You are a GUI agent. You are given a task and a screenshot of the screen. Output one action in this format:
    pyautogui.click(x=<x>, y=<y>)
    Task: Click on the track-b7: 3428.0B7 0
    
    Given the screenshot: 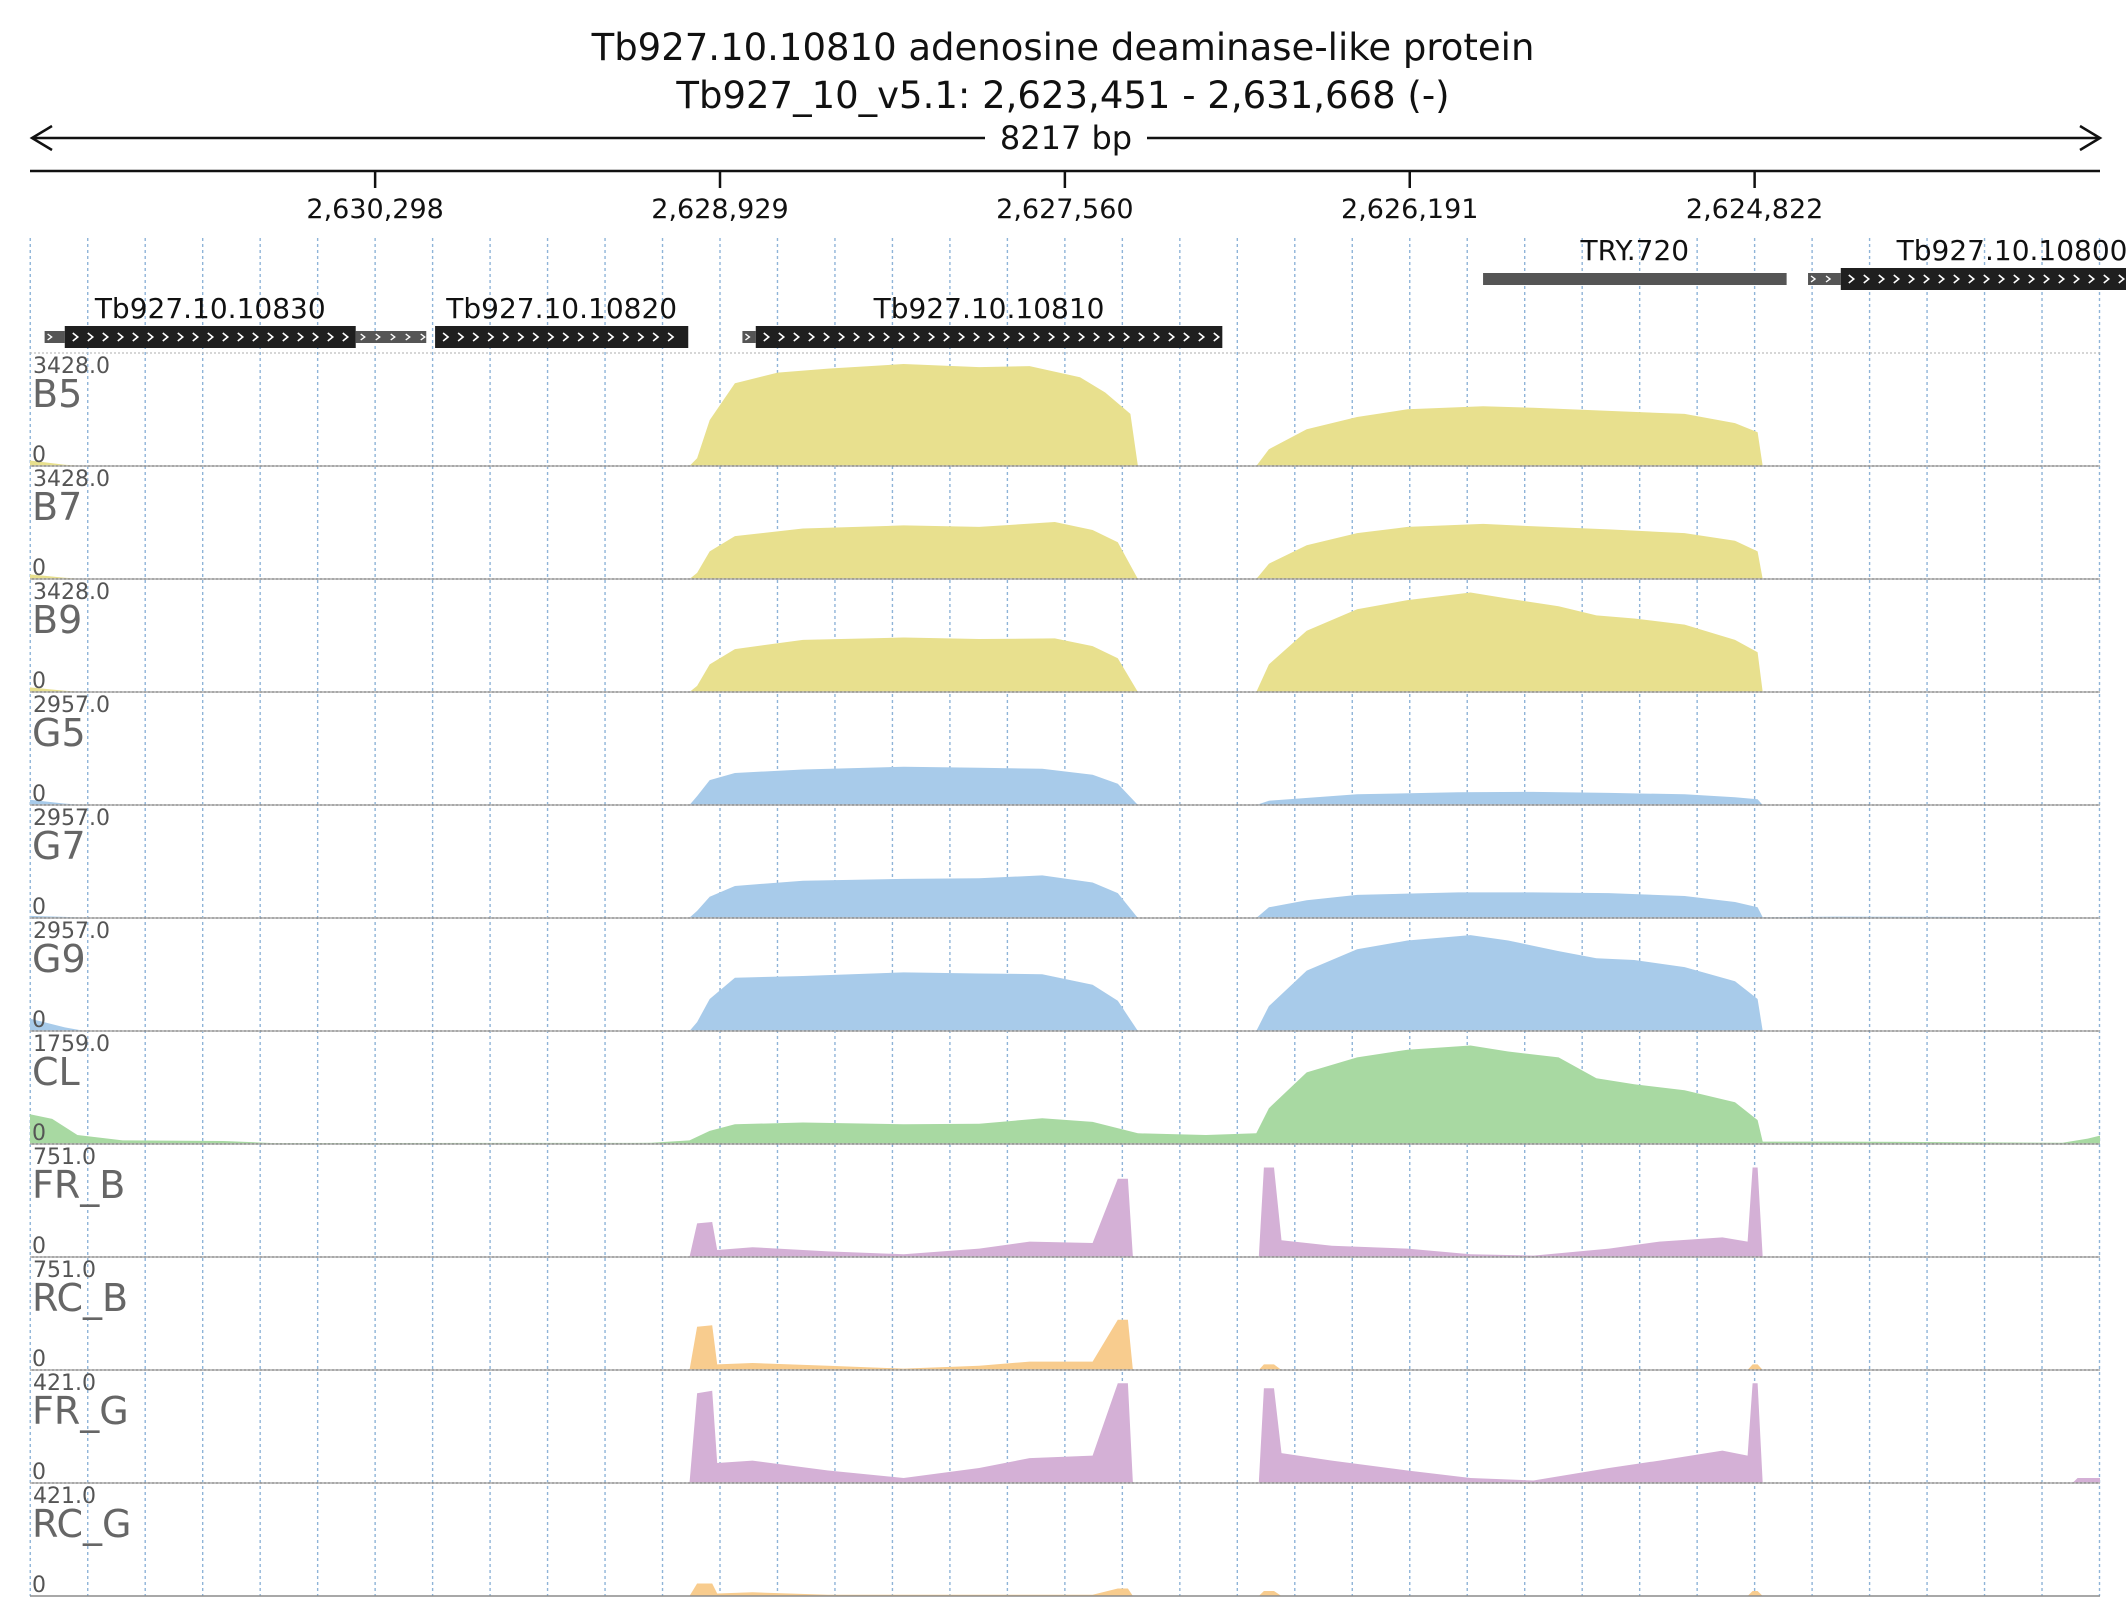 What is the action you would take?
    pyautogui.click(x=1065, y=523)
    